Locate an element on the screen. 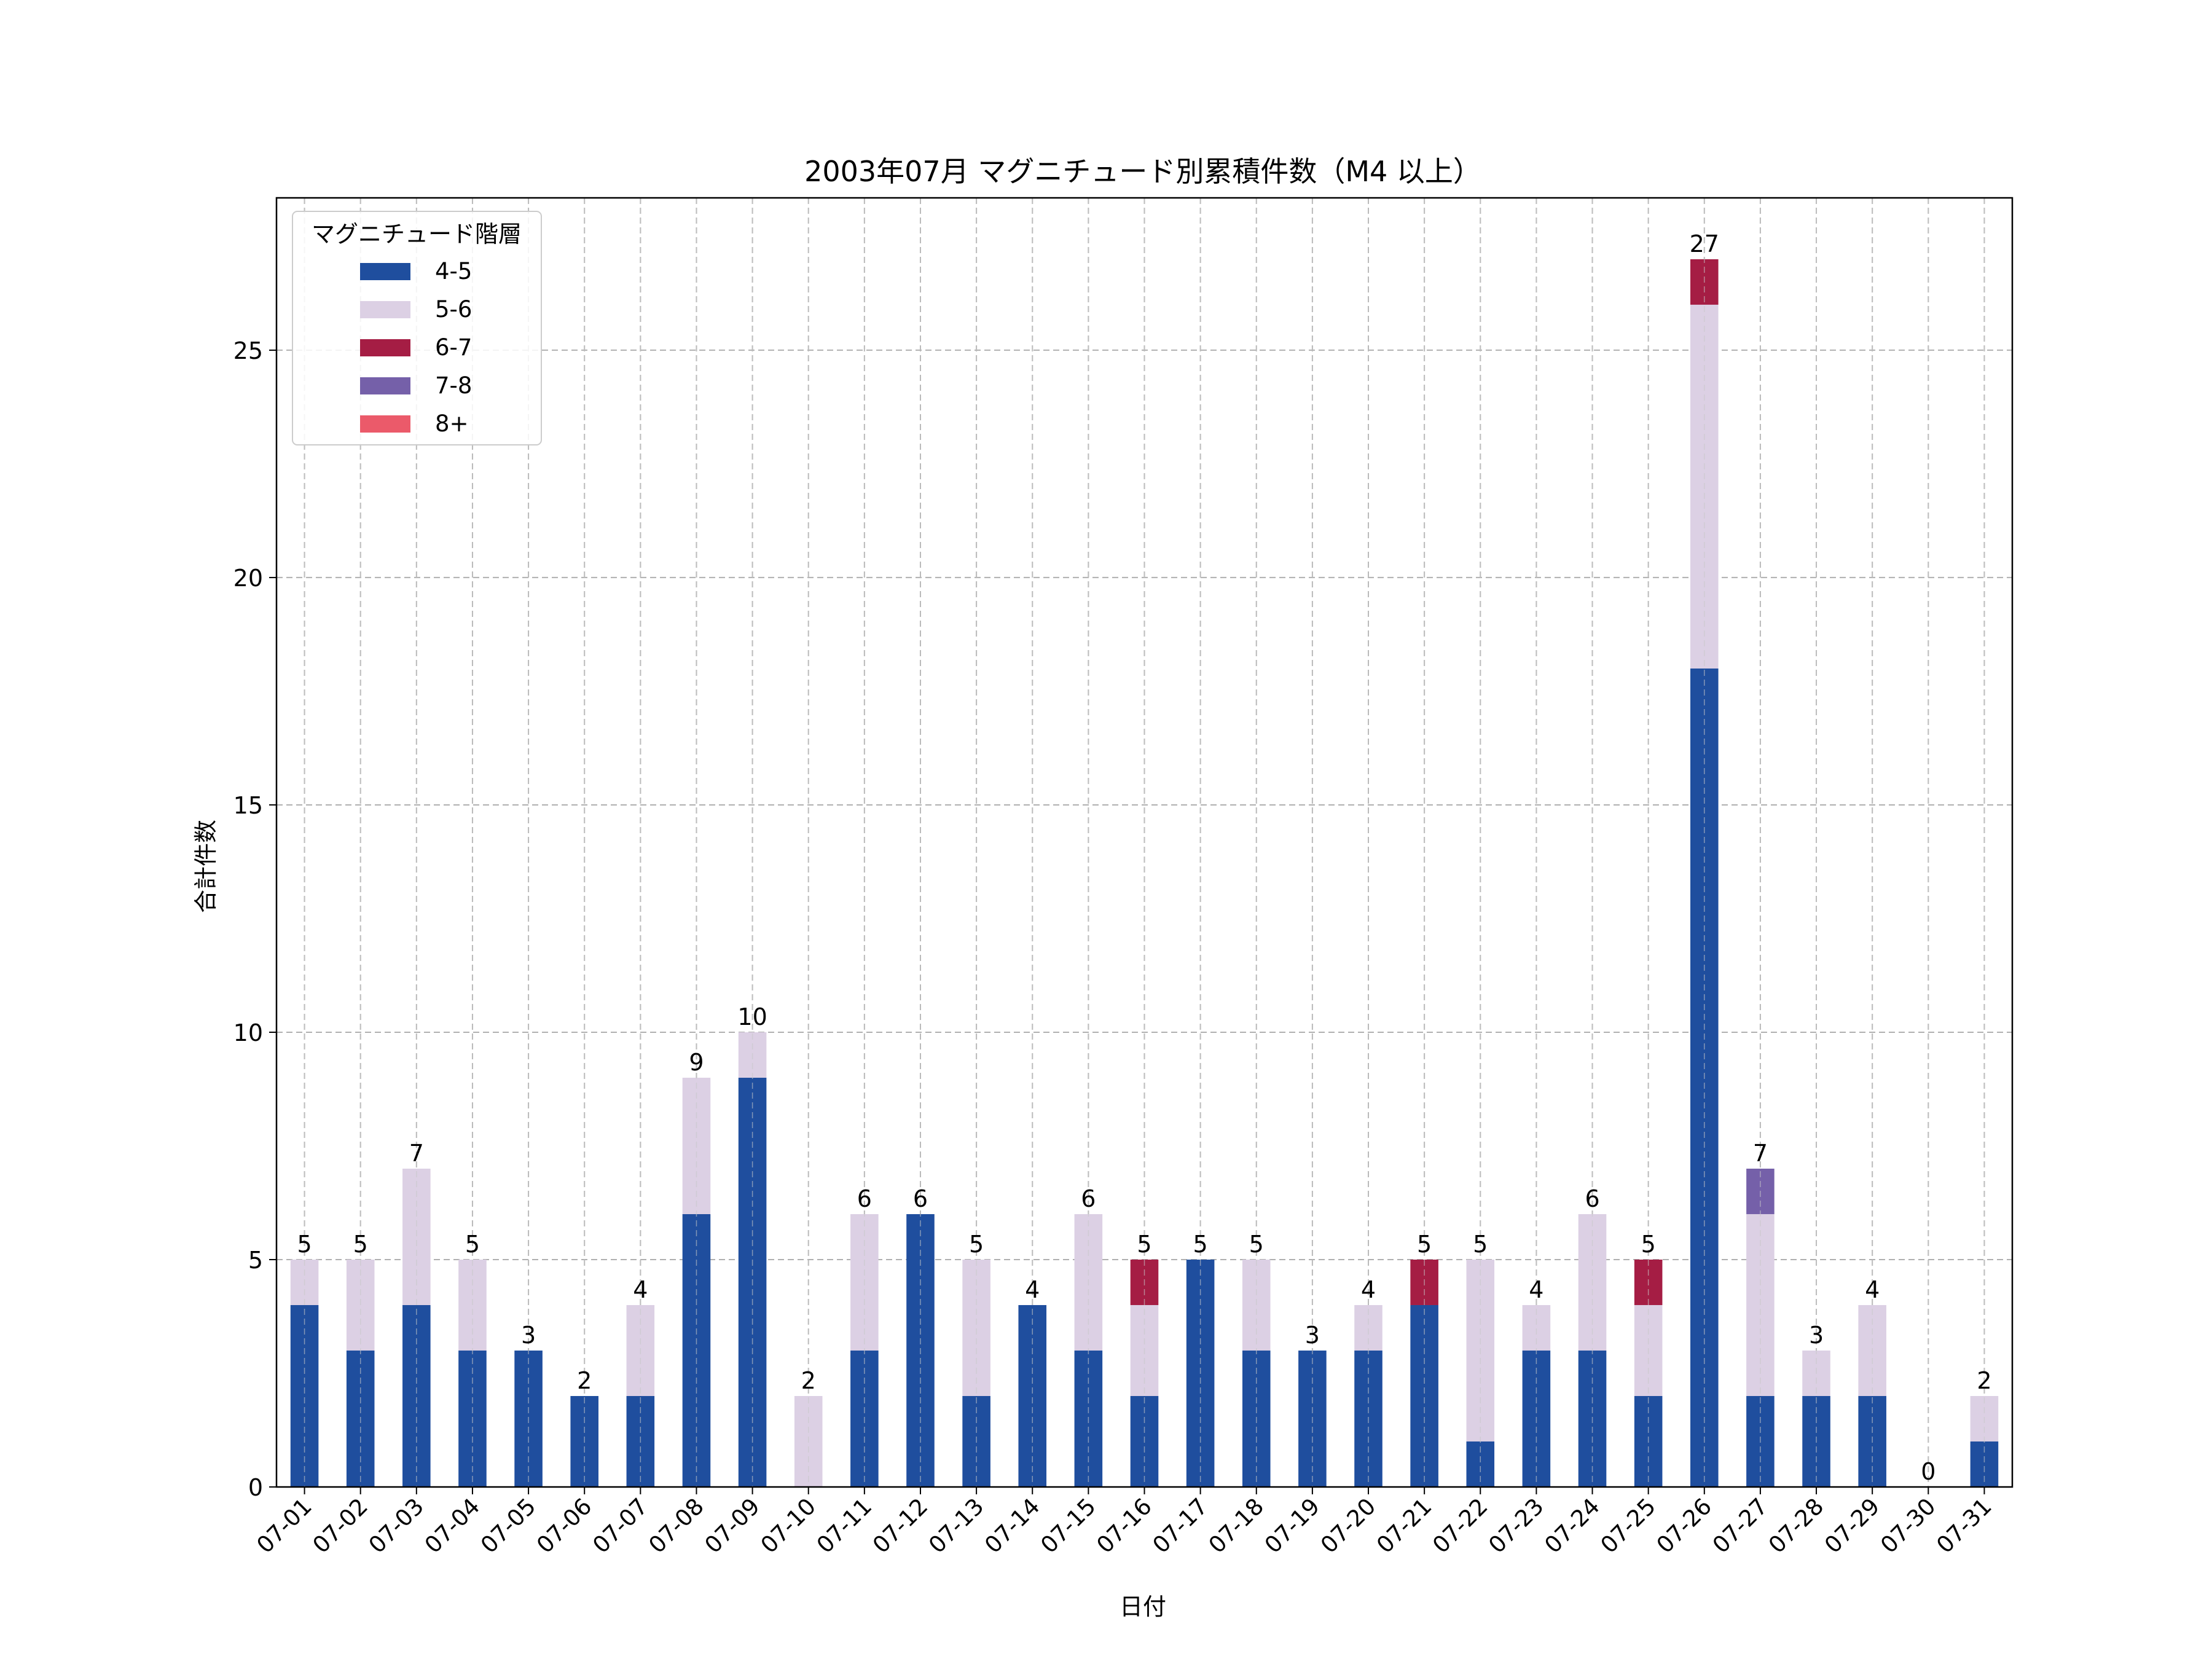  legend-label: 7-8 is located at coordinates (453, 385).